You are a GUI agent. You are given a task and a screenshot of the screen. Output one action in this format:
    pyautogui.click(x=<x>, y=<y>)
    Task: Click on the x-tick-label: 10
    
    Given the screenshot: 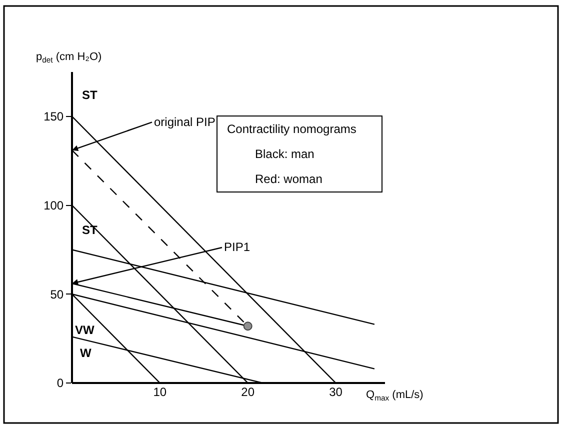 What is the action you would take?
    pyautogui.click(x=160, y=392)
    